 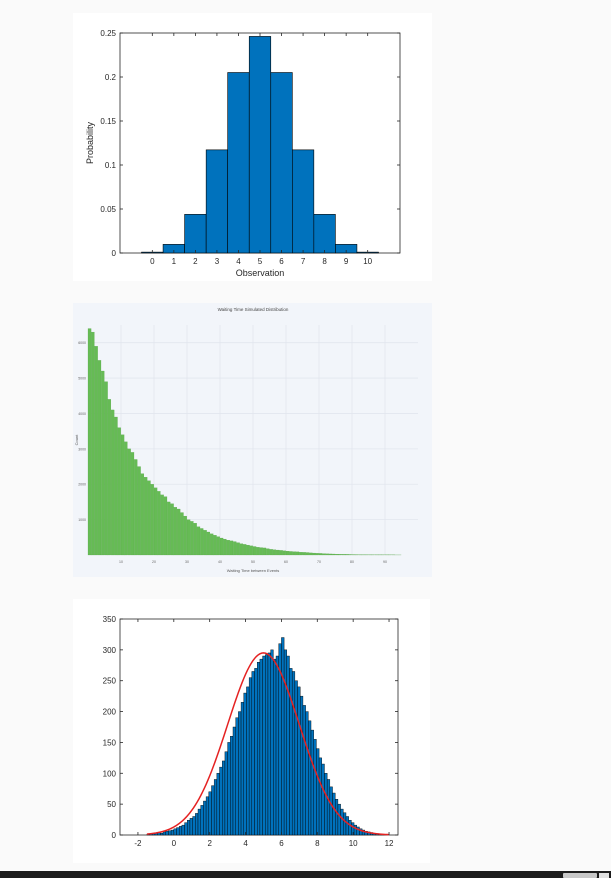 What do you see at coordinates (253, 562) in the screenshot?
I see `x-tick-label: 50` at bounding box center [253, 562].